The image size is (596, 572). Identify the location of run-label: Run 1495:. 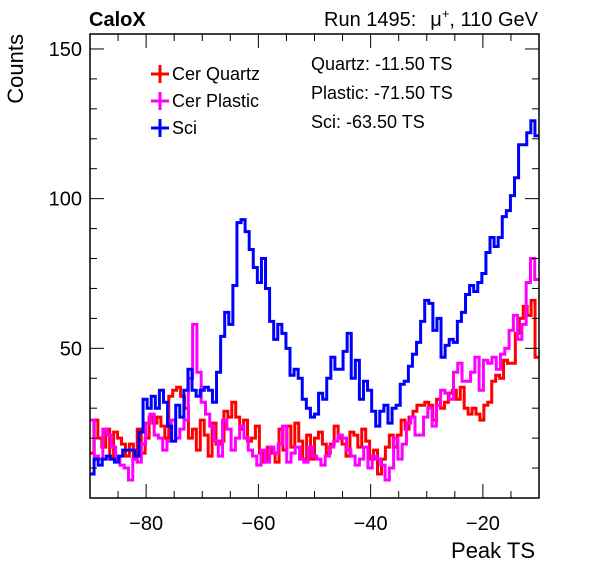
(370, 20).